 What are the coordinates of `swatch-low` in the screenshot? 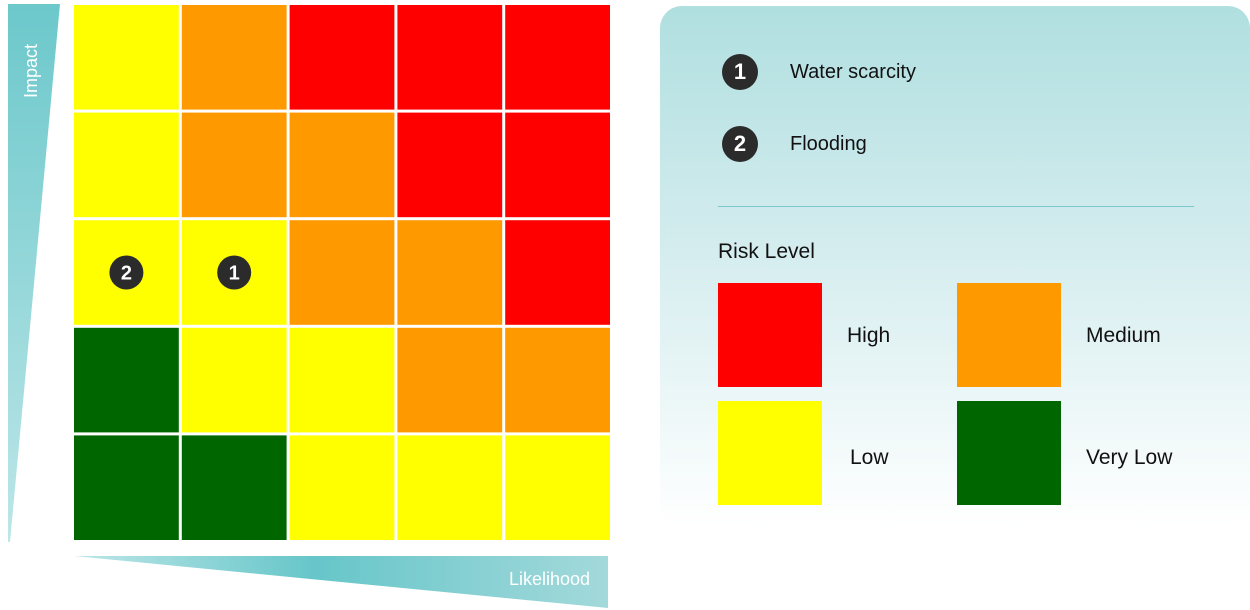 It's located at (770, 453).